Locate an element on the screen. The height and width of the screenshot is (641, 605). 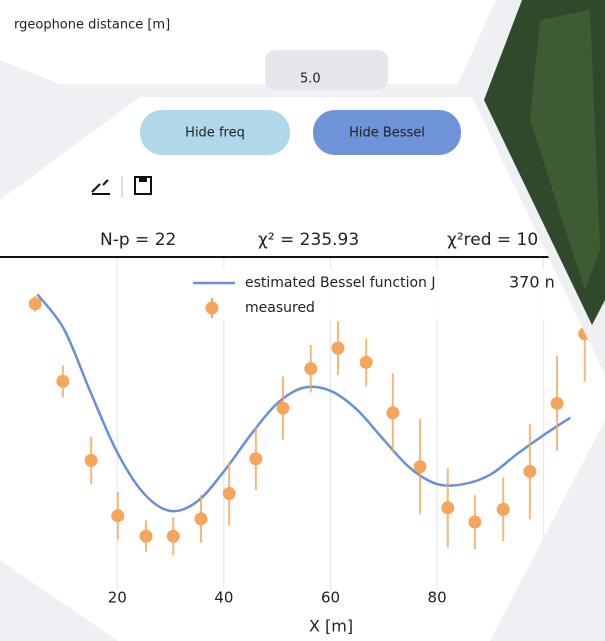
x-axis-label: X [m] is located at coordinates (331, 626).